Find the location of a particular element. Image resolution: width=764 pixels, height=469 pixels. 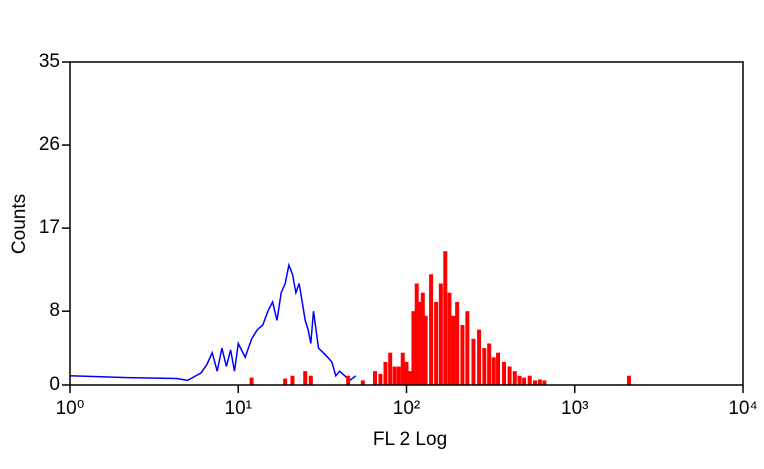

y-tick-label: 8 is located at coordinates (54, 310).